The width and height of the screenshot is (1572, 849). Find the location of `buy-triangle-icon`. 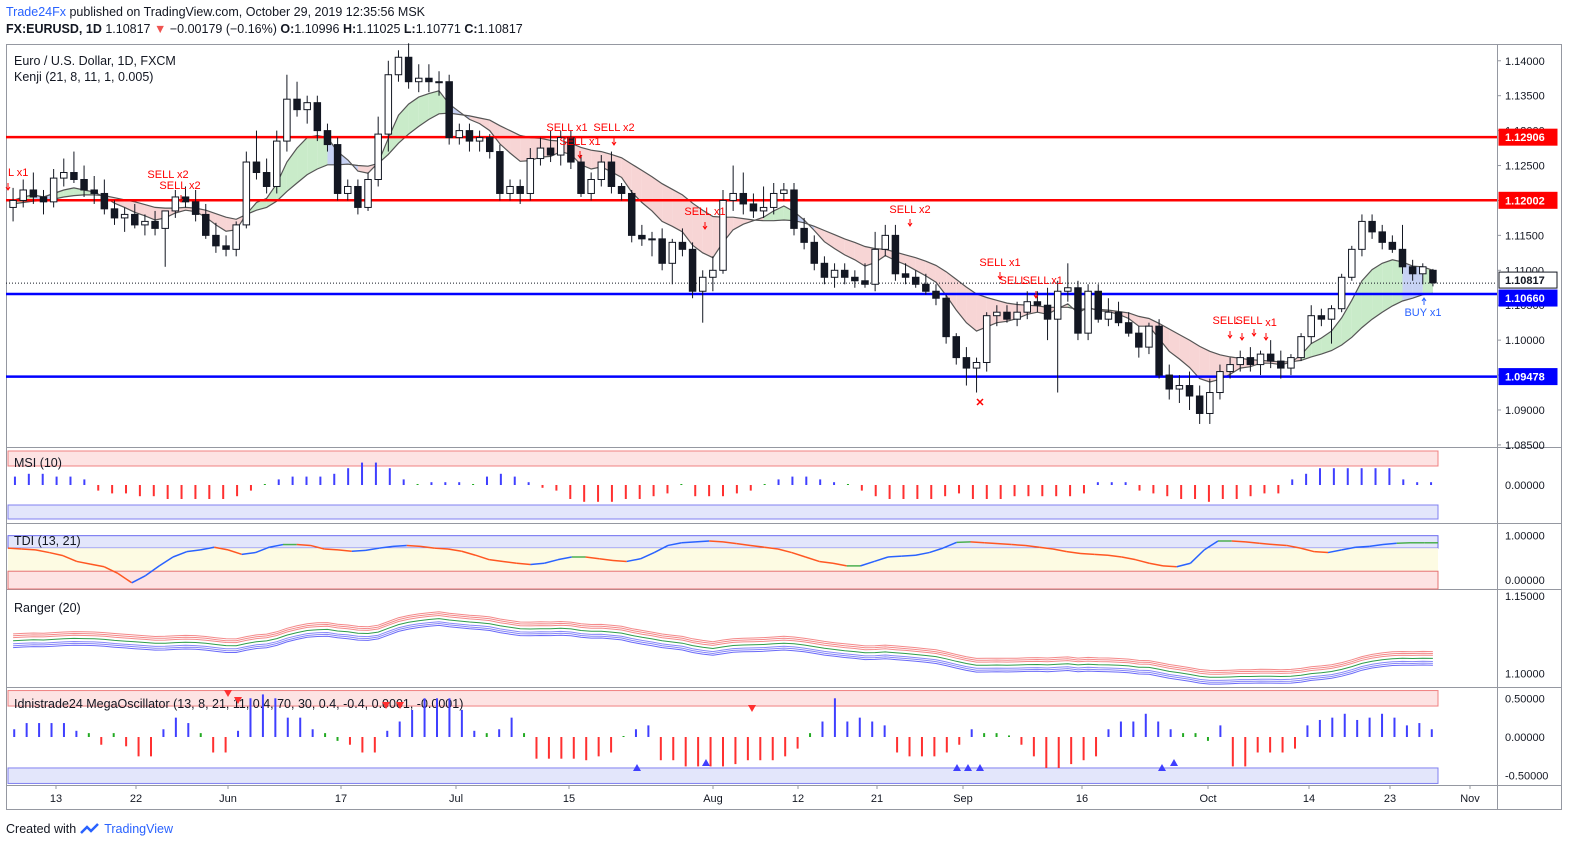

buy-triangle-icon is located at coordinates (968, 767).